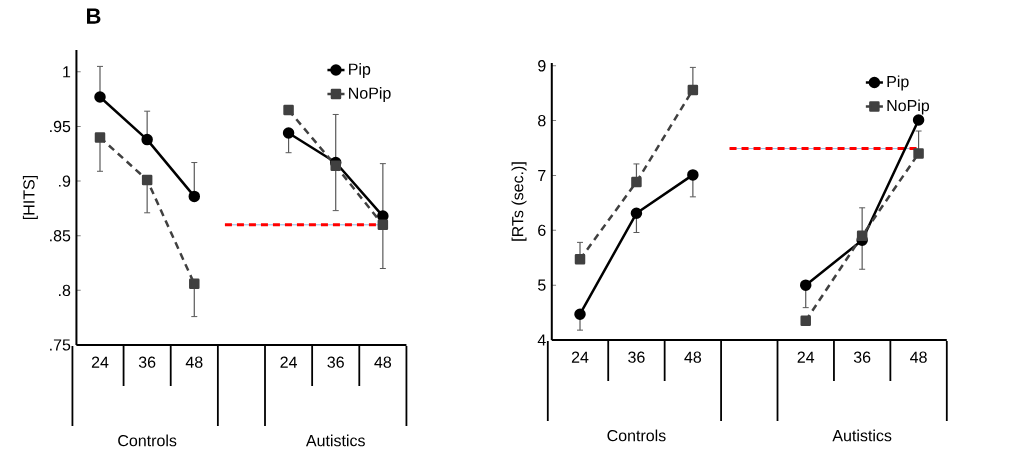 The height and width of the screenshot is (450, 1030). I want to click on y-tick-label: 7, so click(542, 175).